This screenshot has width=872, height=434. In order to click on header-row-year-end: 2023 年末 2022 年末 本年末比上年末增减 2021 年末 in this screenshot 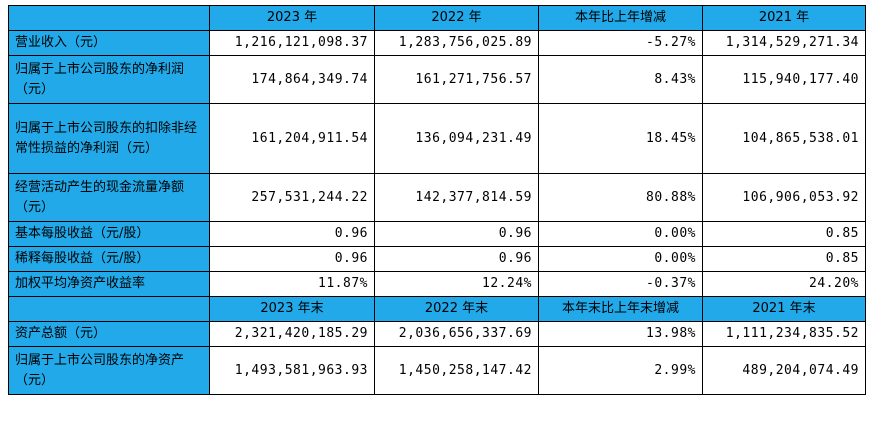, I will do `click(437, 309)`.